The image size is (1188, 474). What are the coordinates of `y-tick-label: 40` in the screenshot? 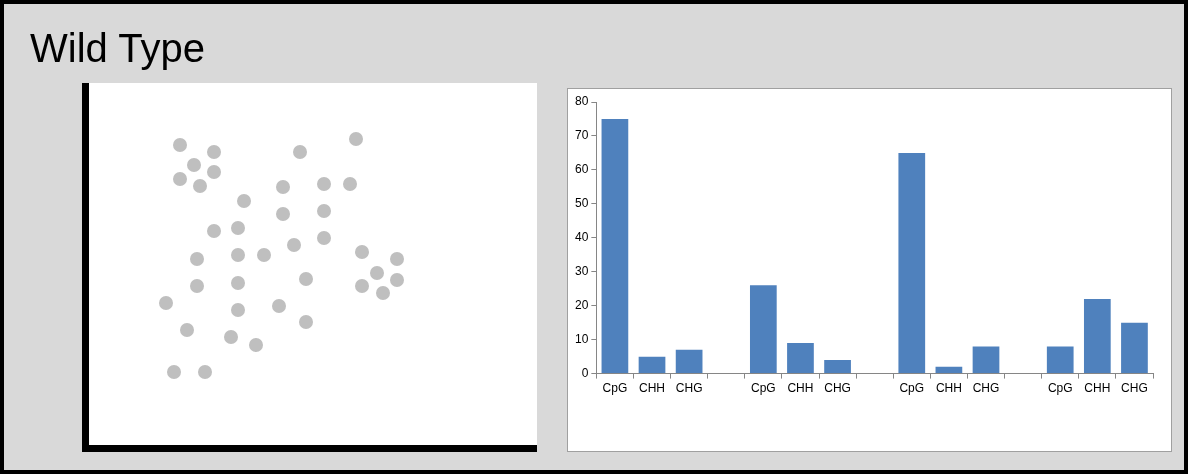 It's located at (581, 237).